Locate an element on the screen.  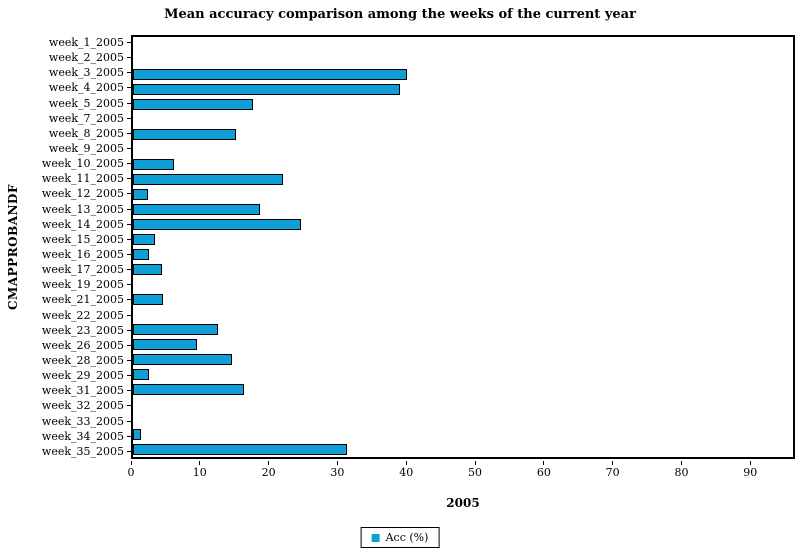
x-tick-label: 80 is located at coordinates (681, 472).